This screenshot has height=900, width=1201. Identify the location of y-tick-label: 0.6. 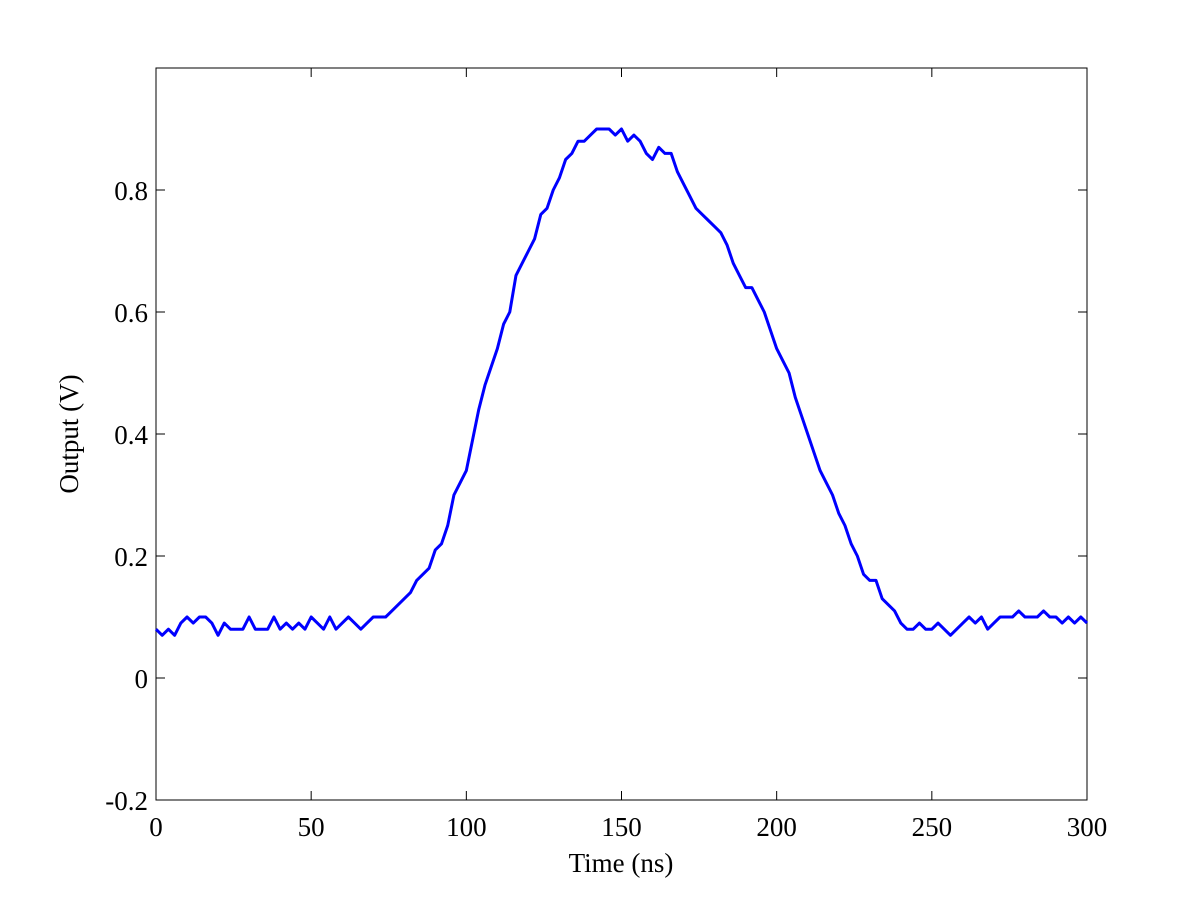
(131, 313).